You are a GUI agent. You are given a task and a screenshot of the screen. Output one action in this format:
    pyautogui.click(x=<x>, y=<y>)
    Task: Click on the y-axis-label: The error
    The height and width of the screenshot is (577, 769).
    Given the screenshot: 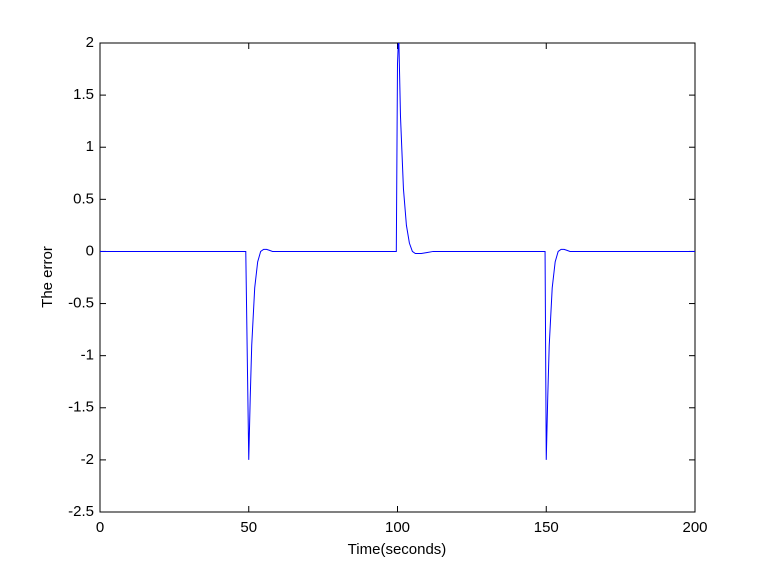 What is the action you would take?
    pyautogui.click(x=47, y=277)
    